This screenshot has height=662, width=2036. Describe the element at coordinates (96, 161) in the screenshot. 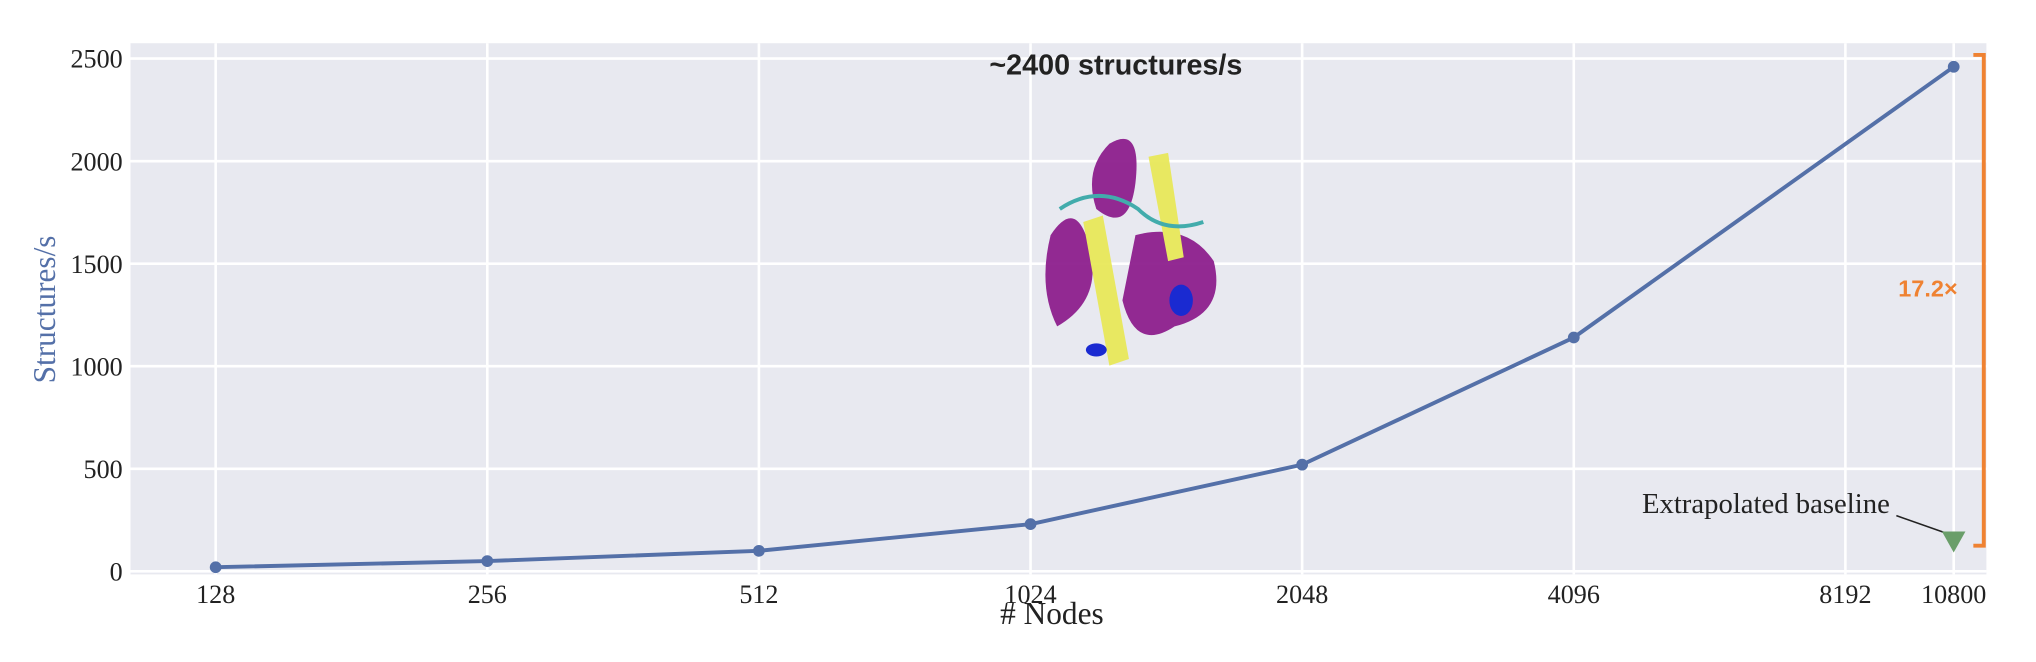

I see `y-tick-label: 2000` at that location.